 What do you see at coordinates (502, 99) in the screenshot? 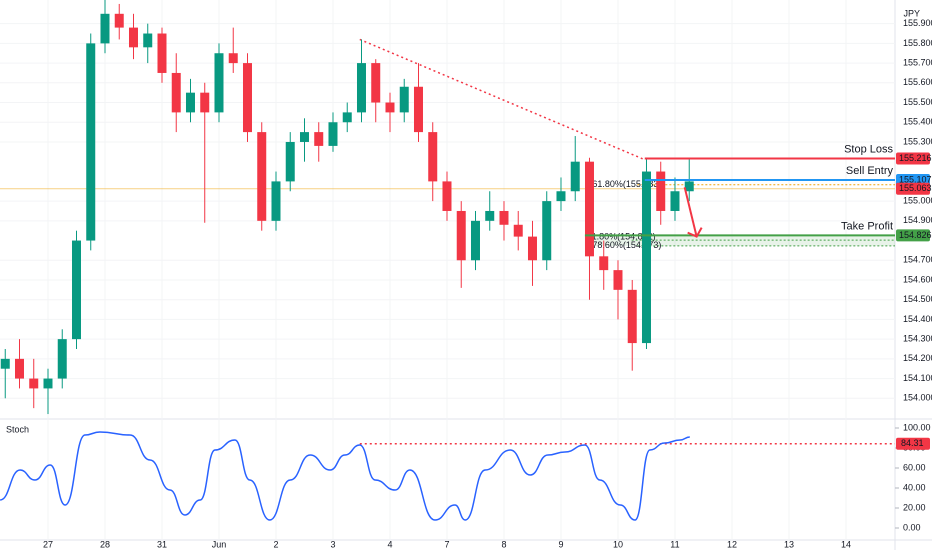
I see `trendline` at bounding box center [502, 99].